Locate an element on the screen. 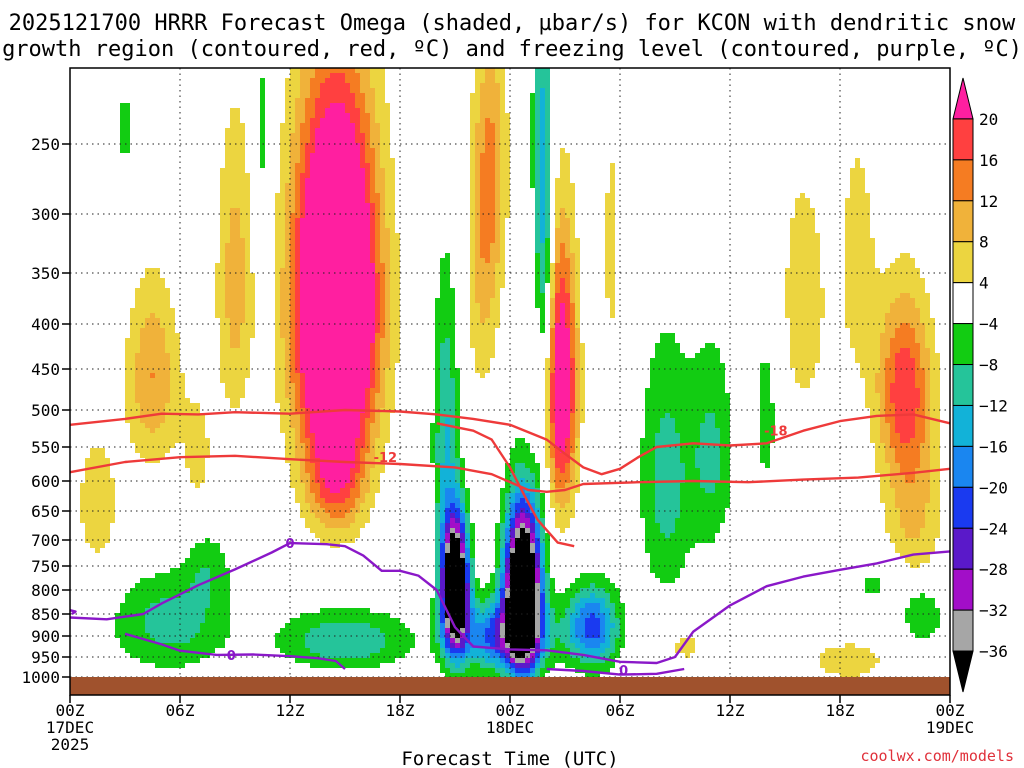  y-tick-label: 650 is located at coordinates (45, 511).